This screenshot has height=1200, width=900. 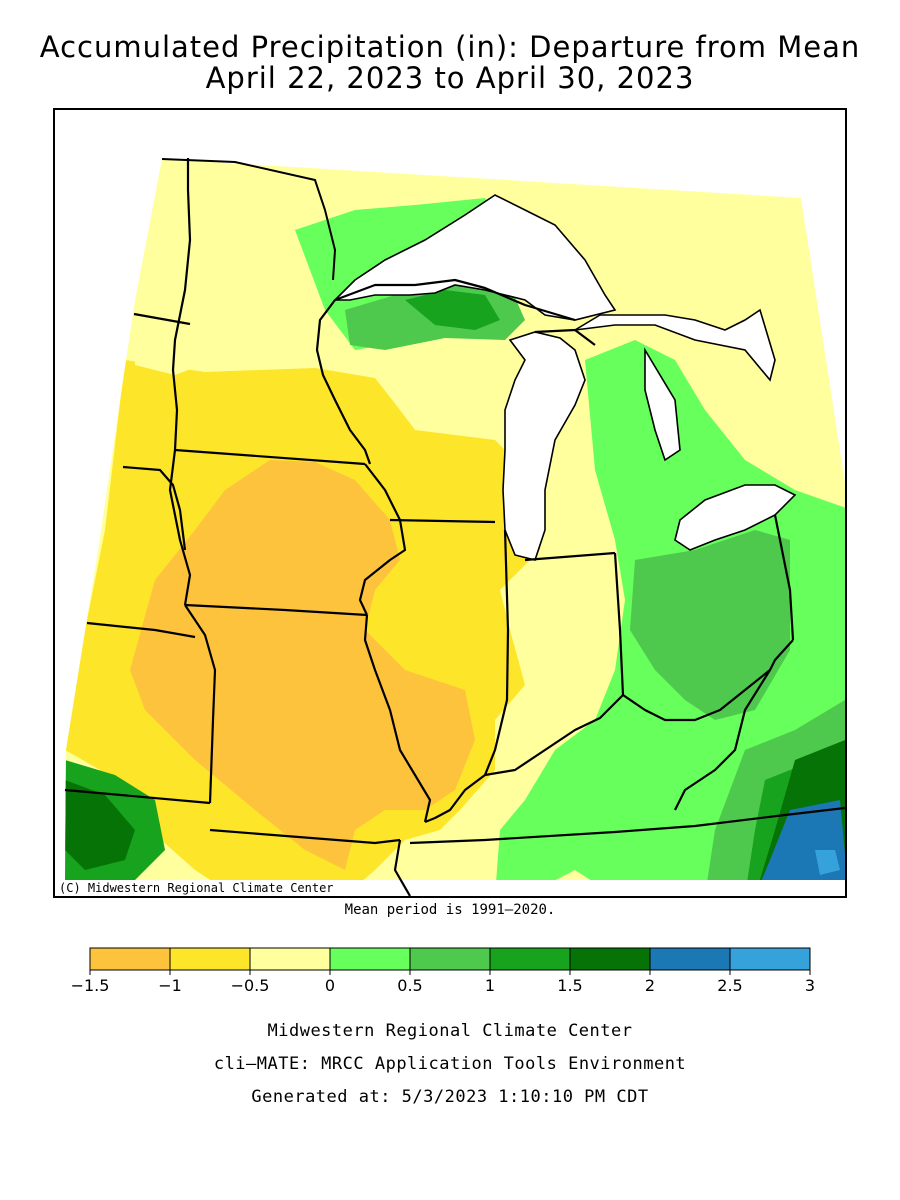 What do you see at coordinates (619, 624) in the screenshot?
I see `boundary-in-oh` at bounding box center [619, 624].